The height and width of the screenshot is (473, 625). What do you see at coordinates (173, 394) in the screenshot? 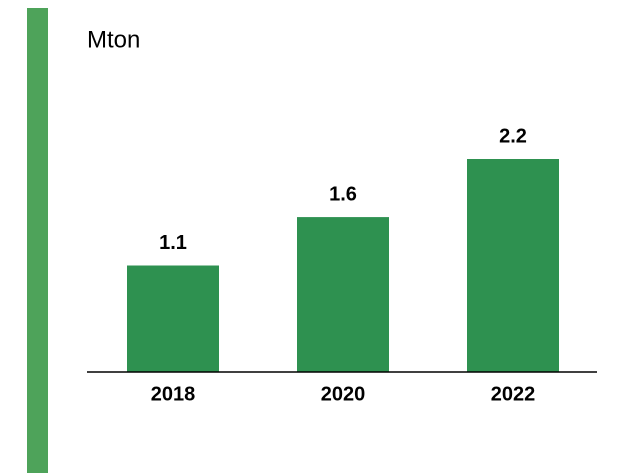
I see `x-tick-label: 2018` at bounding box center [173, 394].